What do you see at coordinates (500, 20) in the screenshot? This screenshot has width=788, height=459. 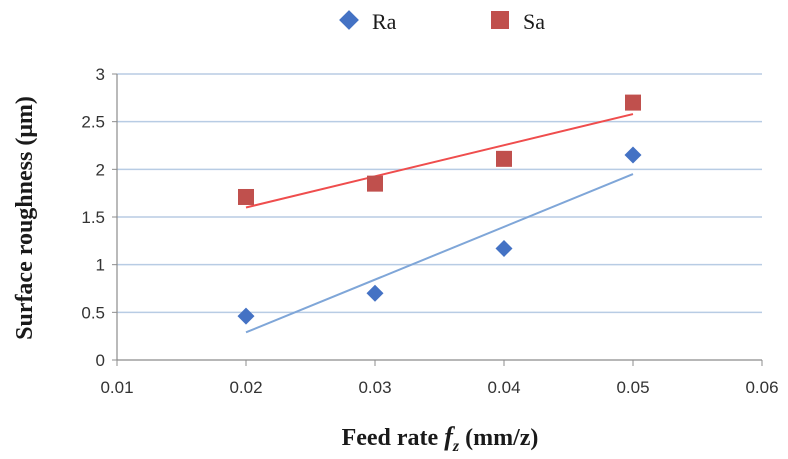 I see `legend-marker-sa` at bounding box center [500, 20].